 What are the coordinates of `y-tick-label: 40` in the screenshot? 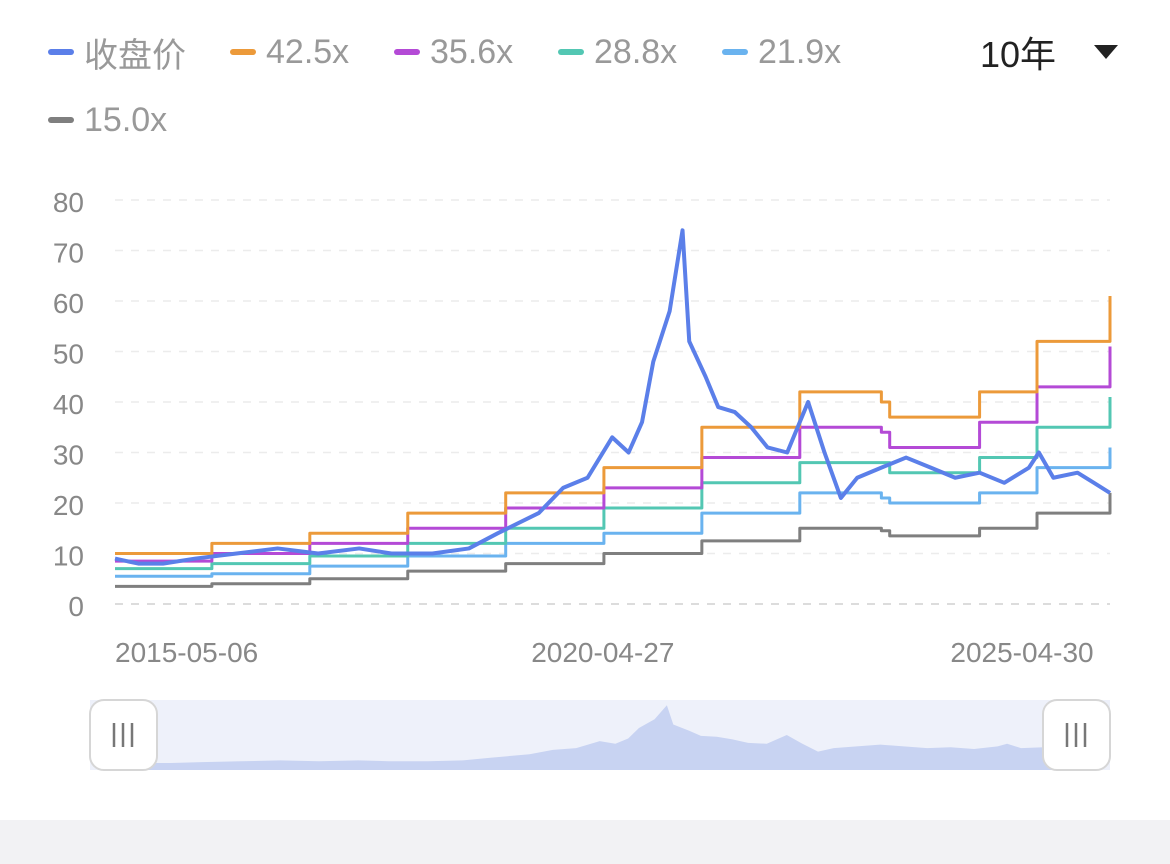 It's located at (68, 404).